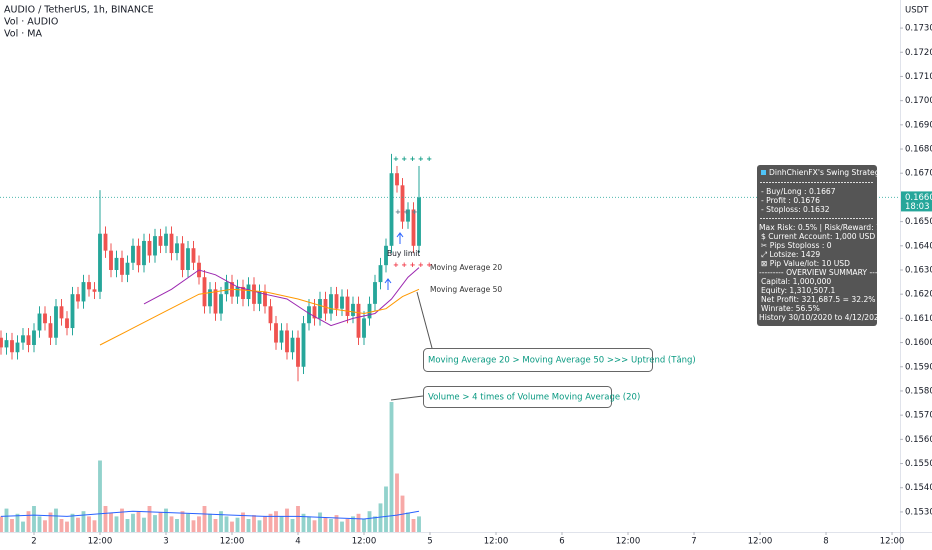  I want to click on panel-line: ⤢ Lotsize: 1429, so click(790, 254).